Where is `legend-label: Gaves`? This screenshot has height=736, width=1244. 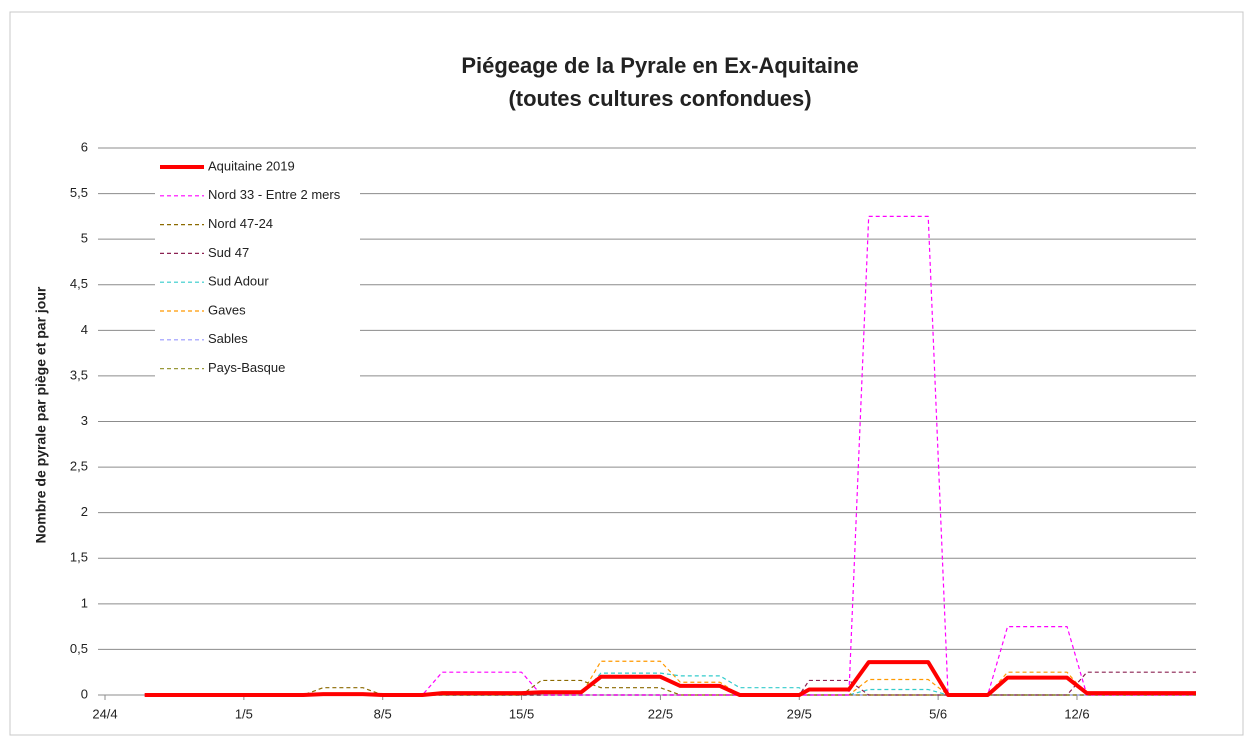 legend-label: Gaves is located at coordinates (227, 309).